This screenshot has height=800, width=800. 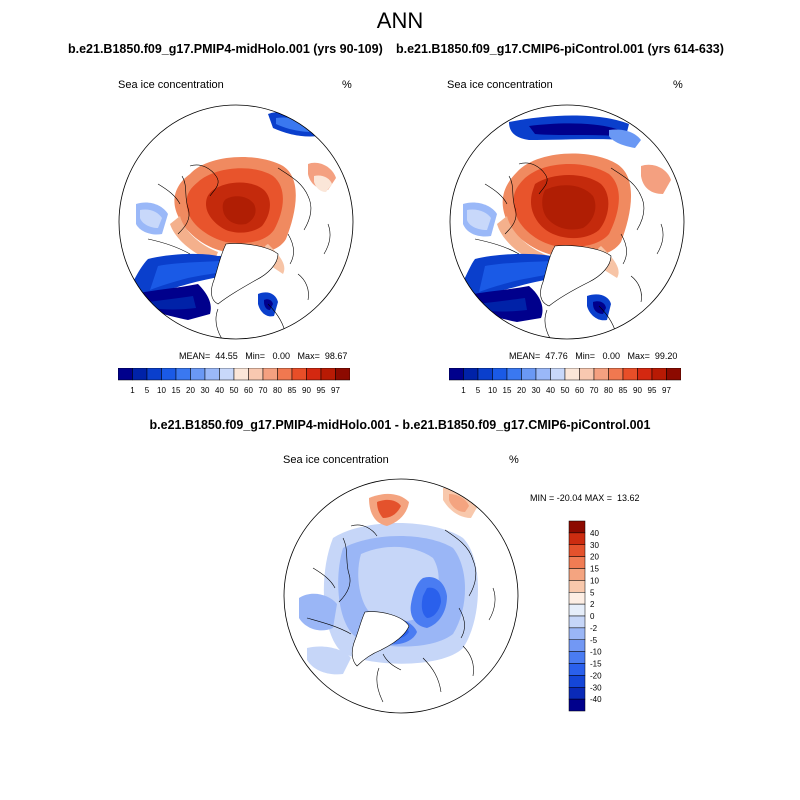 I want to click on panel-1-colorbar-tick-label: 5, so click(x=147, y=390).